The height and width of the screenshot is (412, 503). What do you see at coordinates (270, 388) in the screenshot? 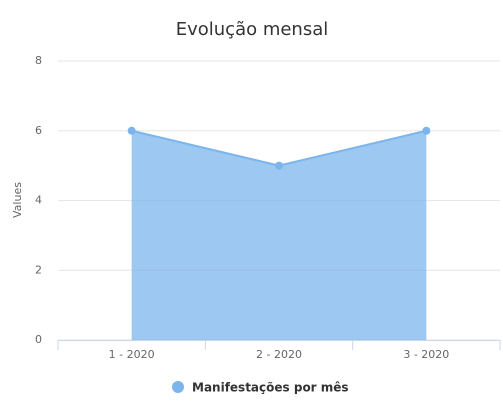
I see `legend-label: Manifestações por mês` at bounding box center [270, 388].